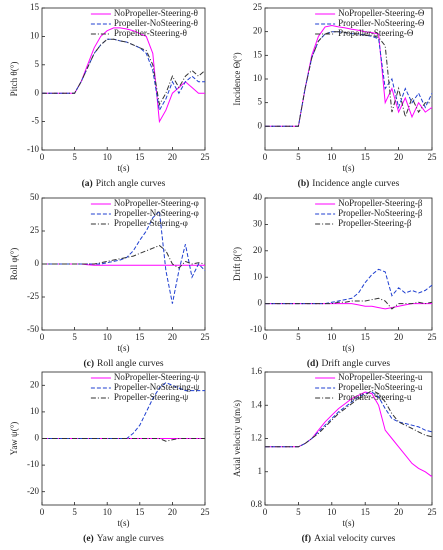 Image resolution: width=443 pixels, height=550 pixels. Describe the element at coordinates (130, 539) in the screenshot. I see `caption-text: Yaw angle curves` at that location.